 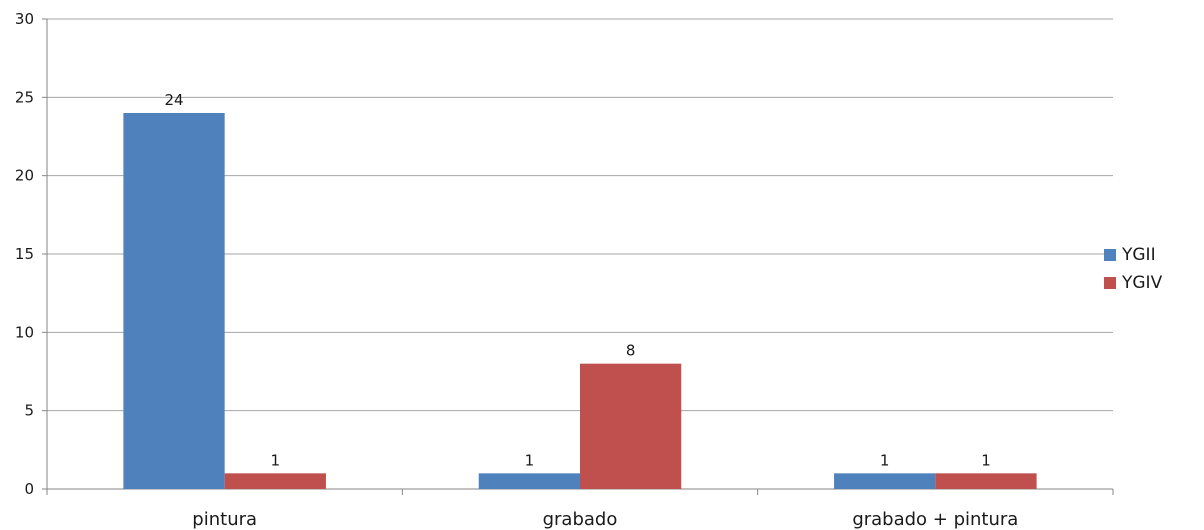 I want to click on y-tick-label: 30, so click(x=24, y=19).